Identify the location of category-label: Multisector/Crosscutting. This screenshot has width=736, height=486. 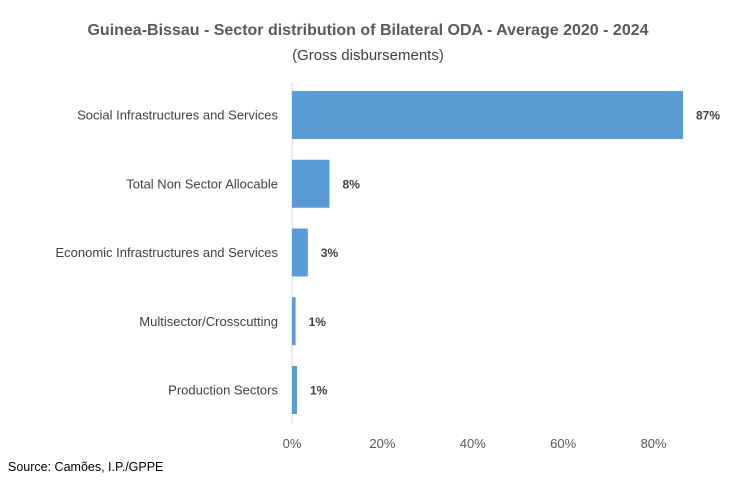
(208, 321).